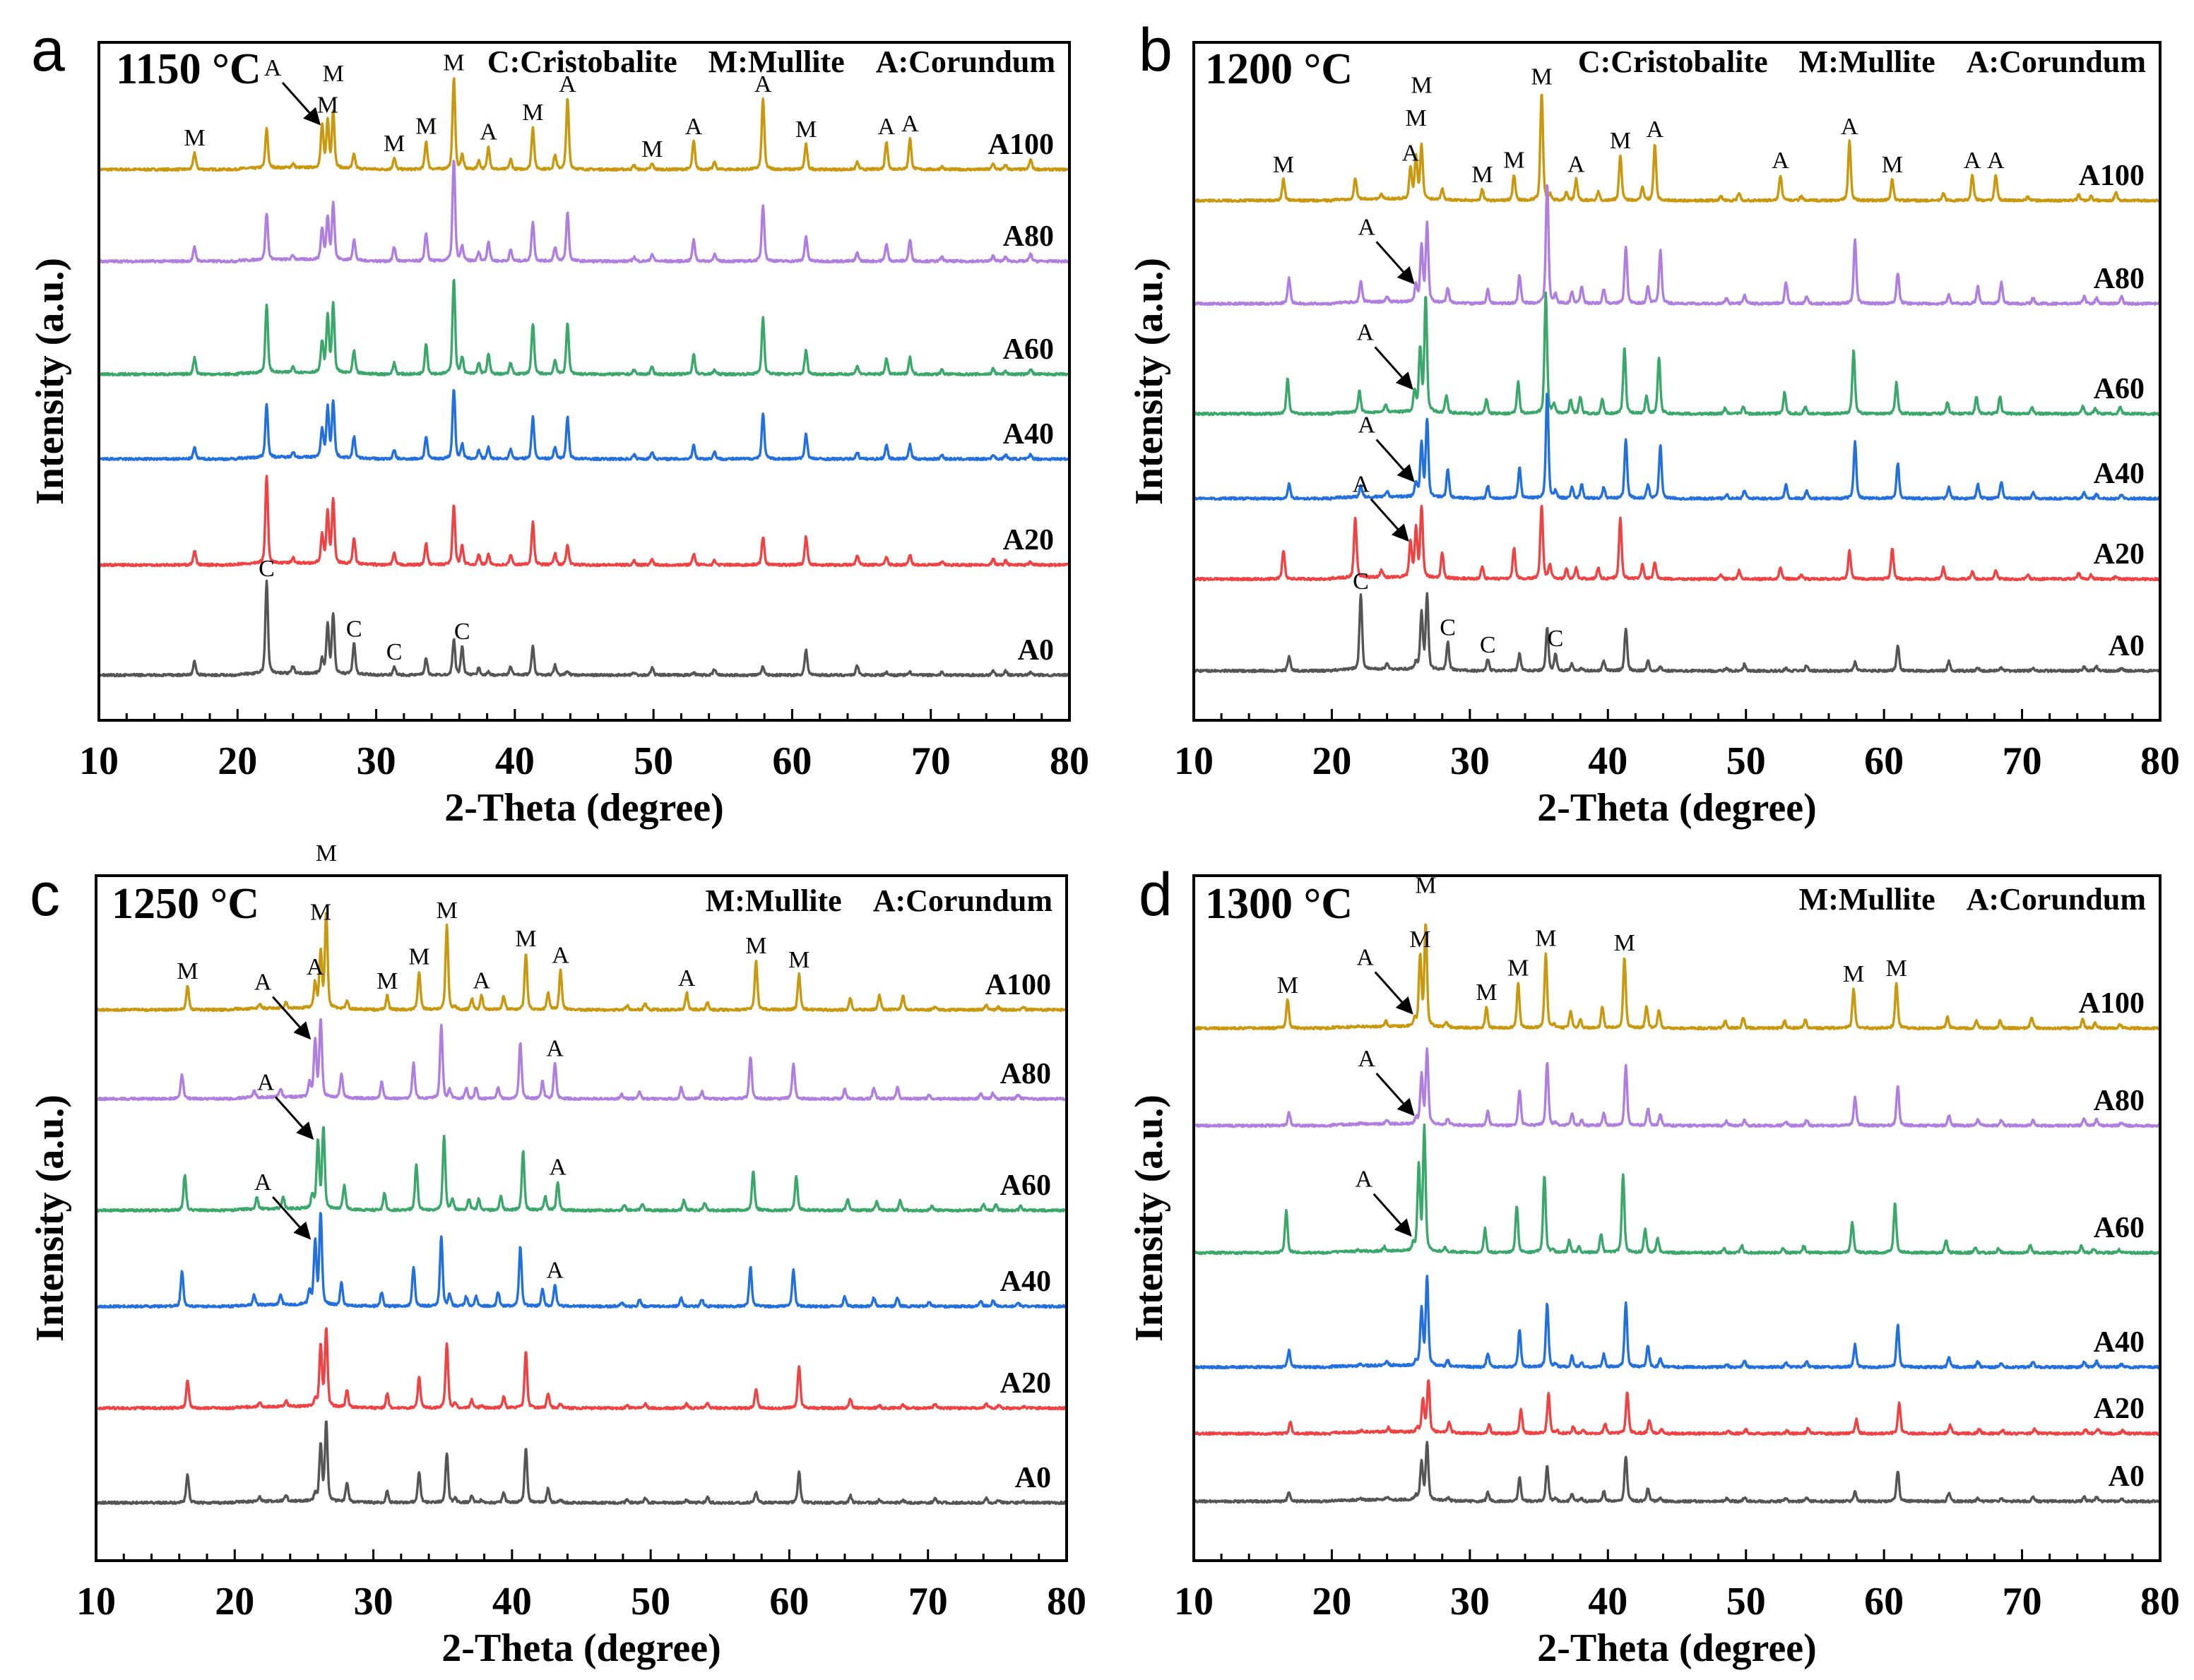 This screenshot has height=1680, width=2194. Describe the element at coordinates (582, 62) in the screenshot. I see `legend-item: C:Cristobalite` at that location.